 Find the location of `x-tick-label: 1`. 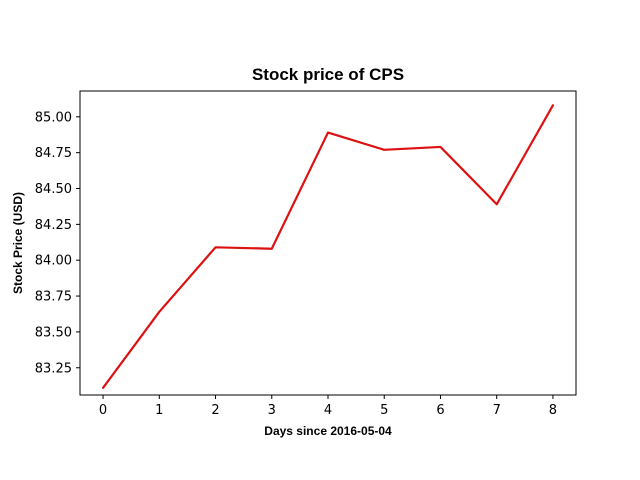

x-tick-label: 1 is located at coordinates (159, 410).